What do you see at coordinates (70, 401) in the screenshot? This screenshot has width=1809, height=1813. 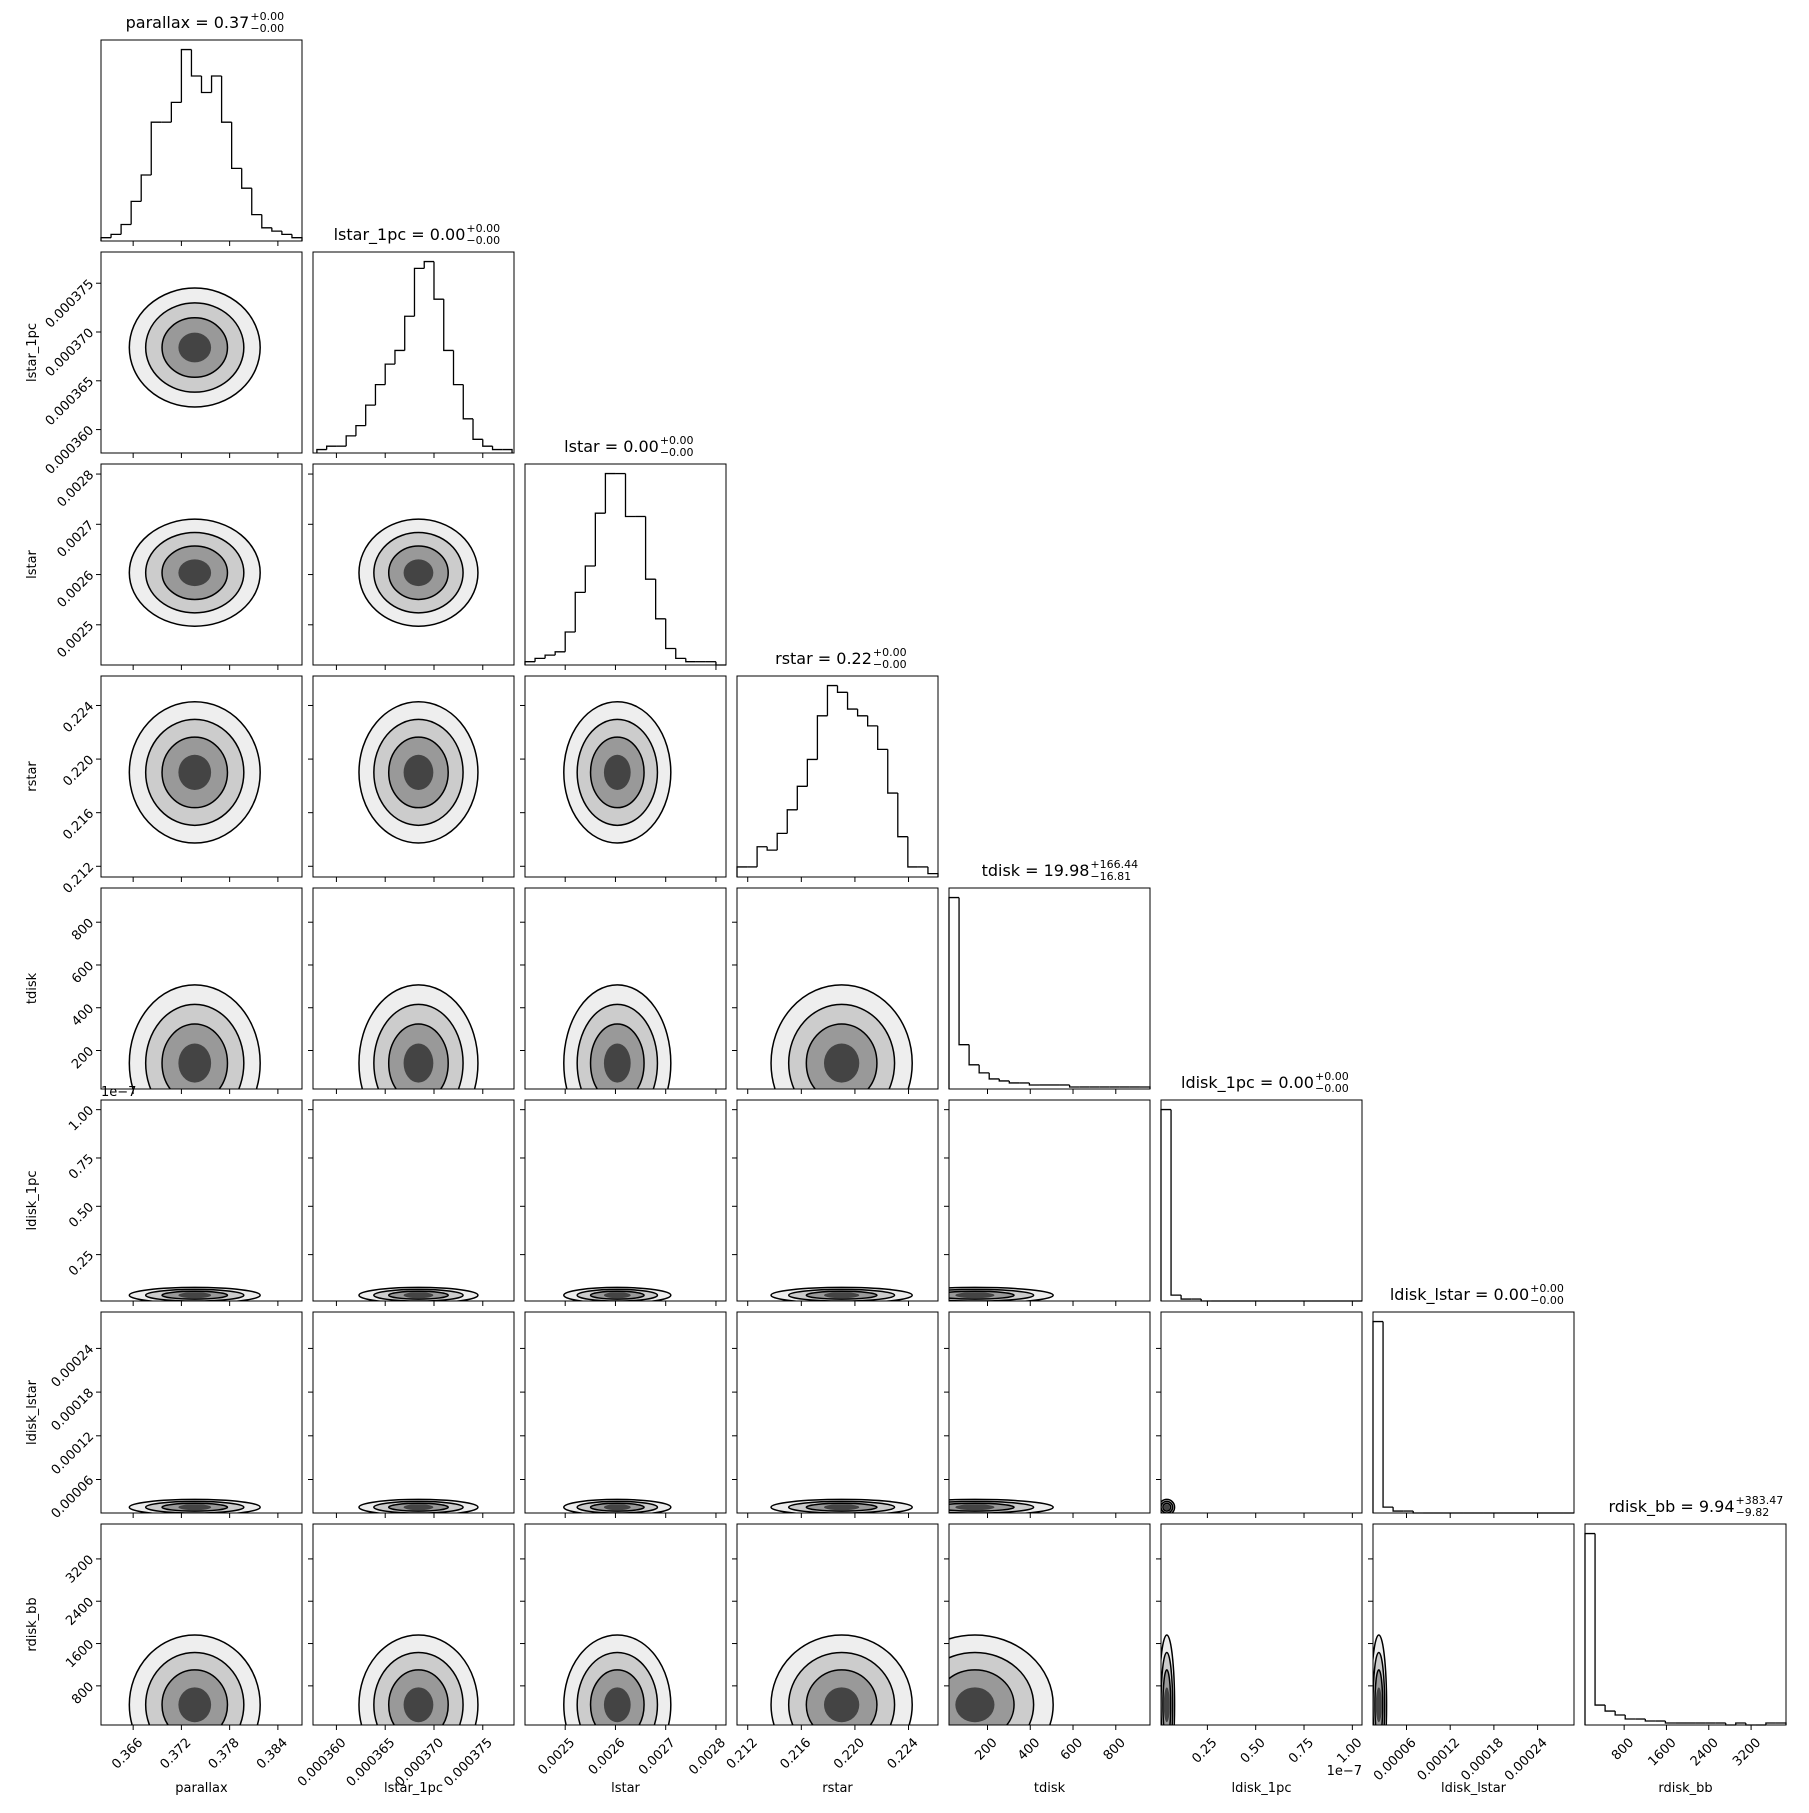 I see `y-tick-label: 0.000365` at bounding box center [70, 401].